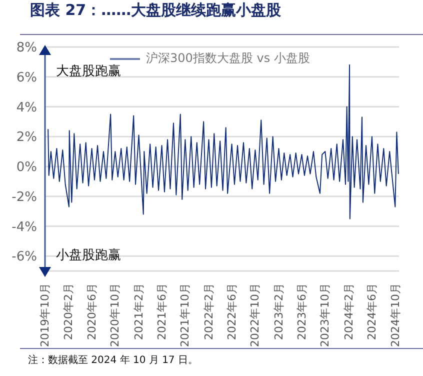  I want to click on text: 注：数据截至 2024 年 10 月 17 日。, so click(113, 360).